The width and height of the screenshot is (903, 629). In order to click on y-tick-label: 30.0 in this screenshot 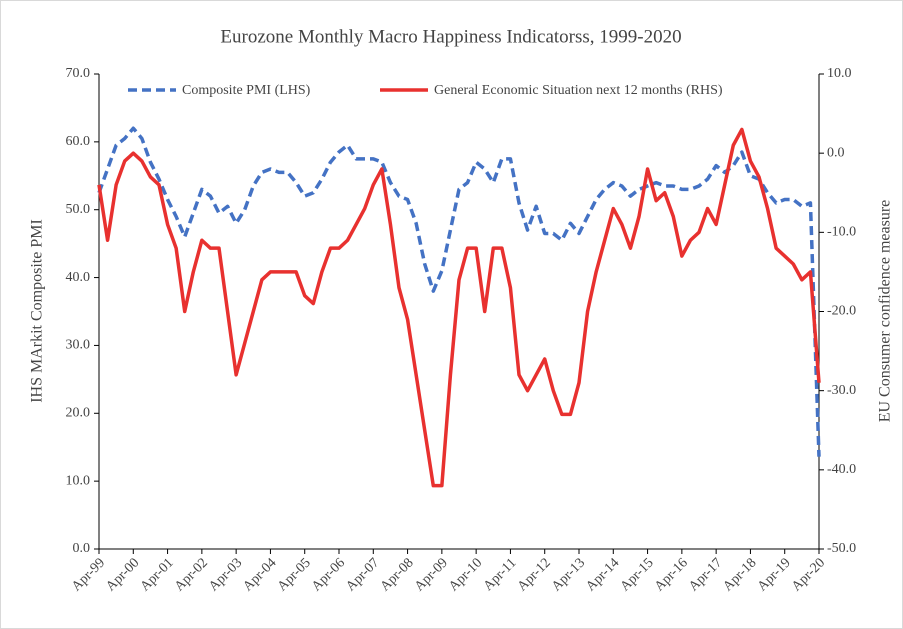, I will do `click(78, 345)`.